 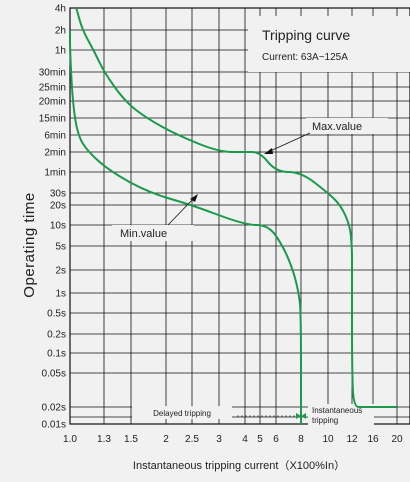 What do you see at coordinates (276, 439) in the screenshot?
I see `x-tick-label: 6` at bounding box center [276, 439].